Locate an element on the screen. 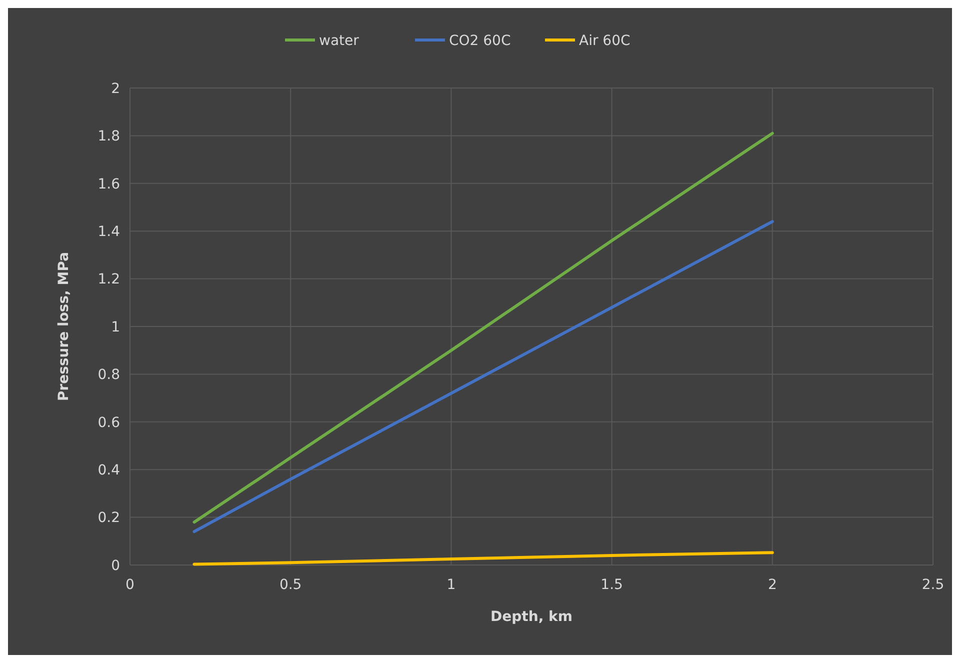  x-tick-label: 1.5 is located at coordinates (611, 585).